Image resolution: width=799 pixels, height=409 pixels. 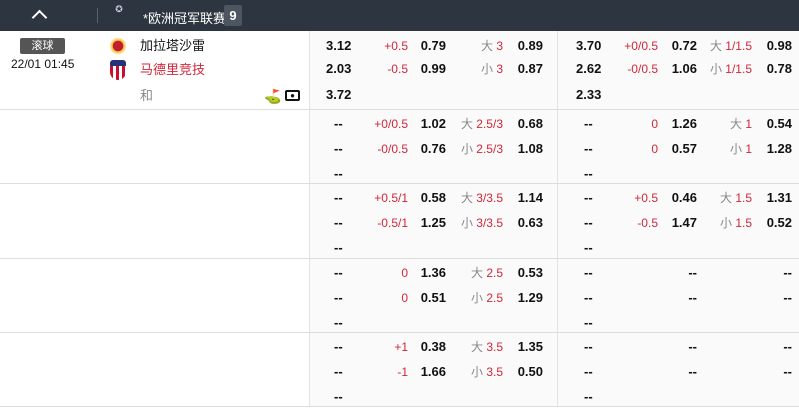 What do you see at coordinates (43, 64) in the screenshot?
I see `match-time: 22/01 01:45` at bounding box center [43, 64].